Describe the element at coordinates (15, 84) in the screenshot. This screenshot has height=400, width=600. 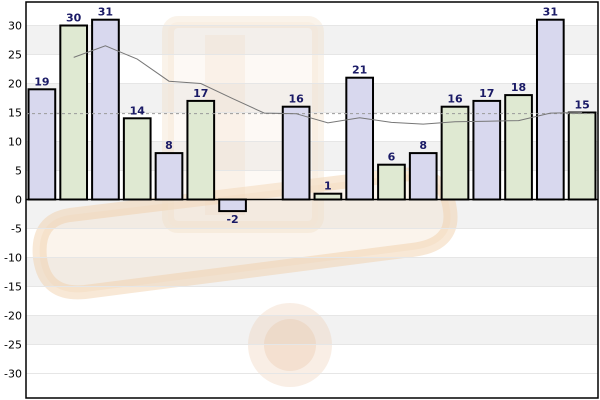
I see `y-tick-label: 20` at that location.